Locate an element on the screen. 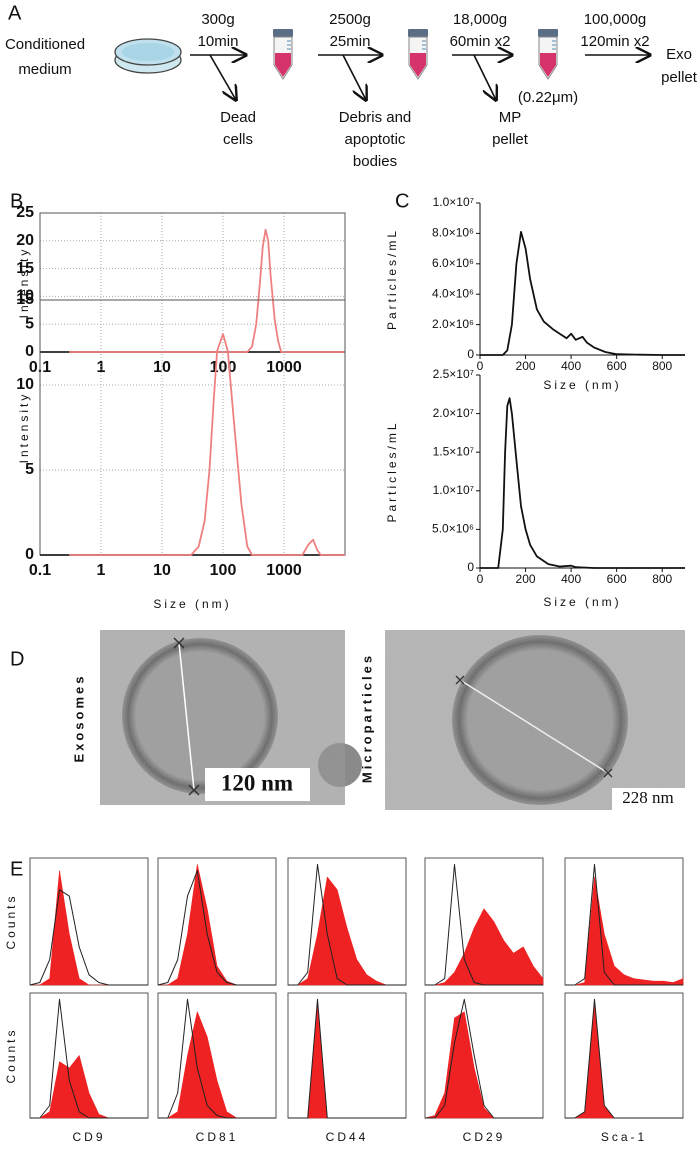  time: 60min x2 is located at coordinates (480, 41).